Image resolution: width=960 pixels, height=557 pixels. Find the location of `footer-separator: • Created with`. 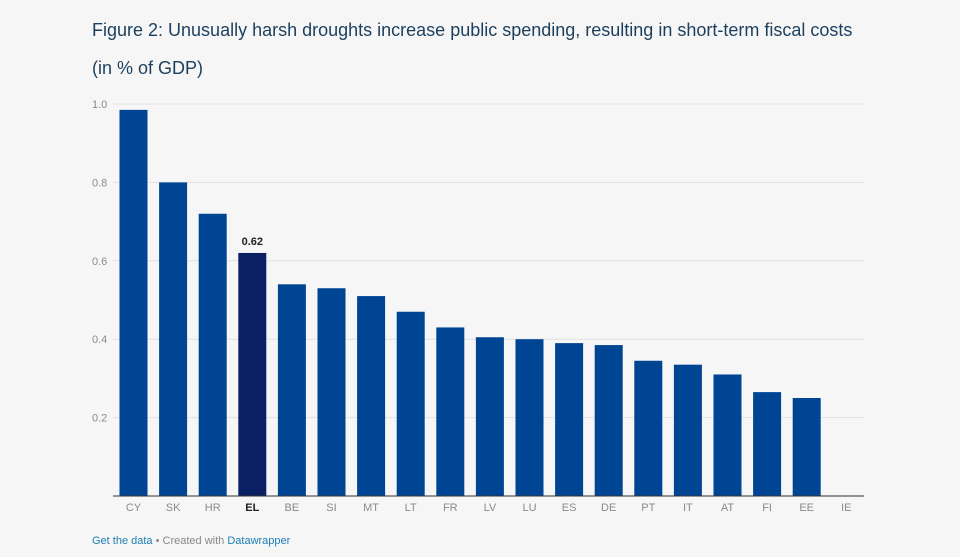

footer-separator: • Created with is located at coordinates (190, 541).